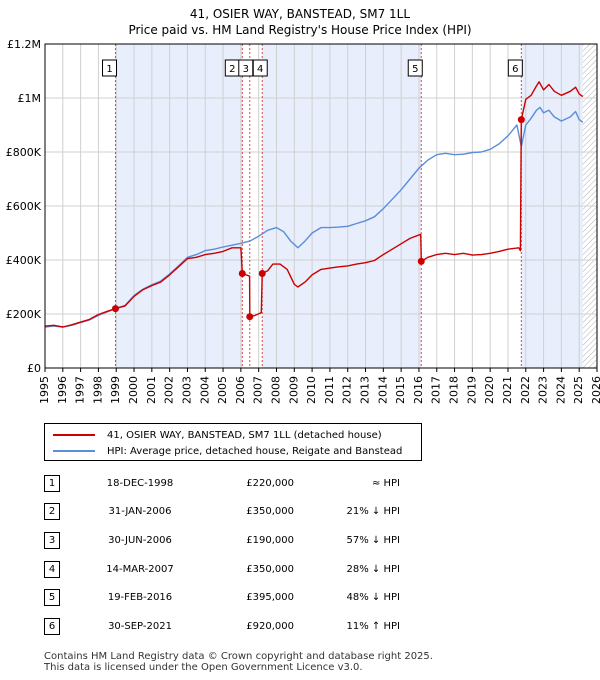 This screenshot has width=600, height=680. Describe the element at coordinates (436, 390) in the screenshot. I see `x-tick-label: 2017` at that location.